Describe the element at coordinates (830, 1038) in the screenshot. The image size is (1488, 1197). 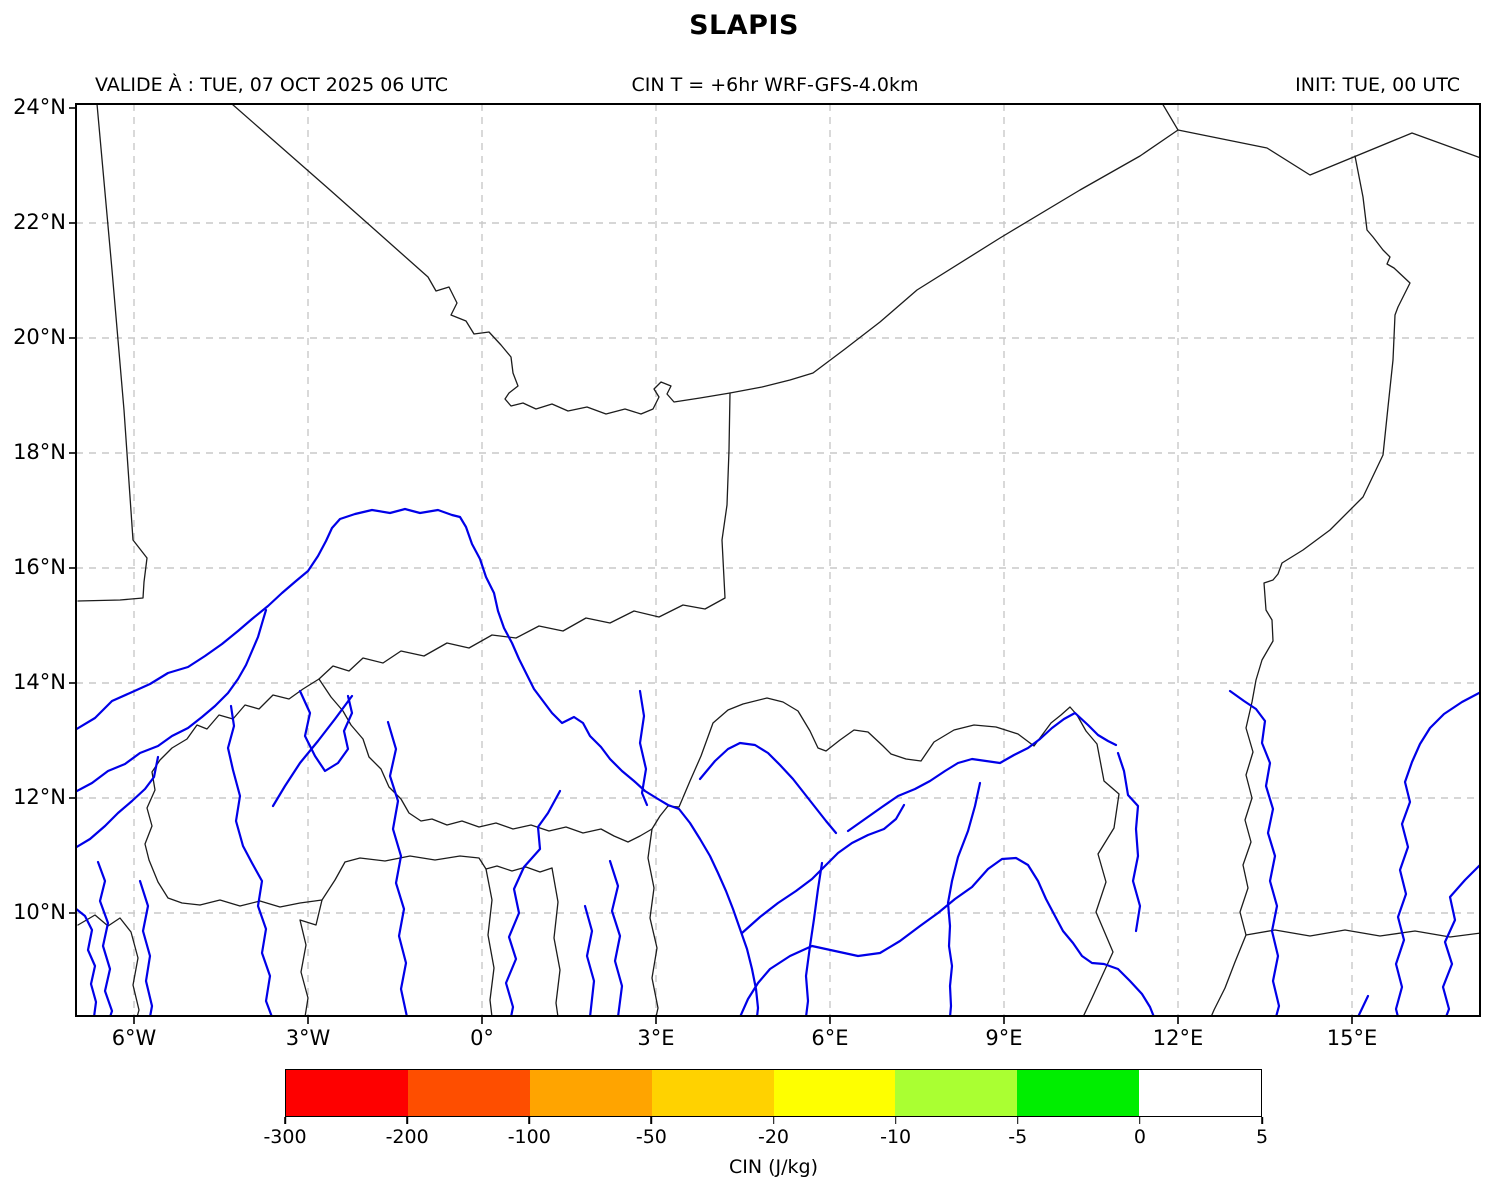
I see `x-tick-label: 6°E` at that location.